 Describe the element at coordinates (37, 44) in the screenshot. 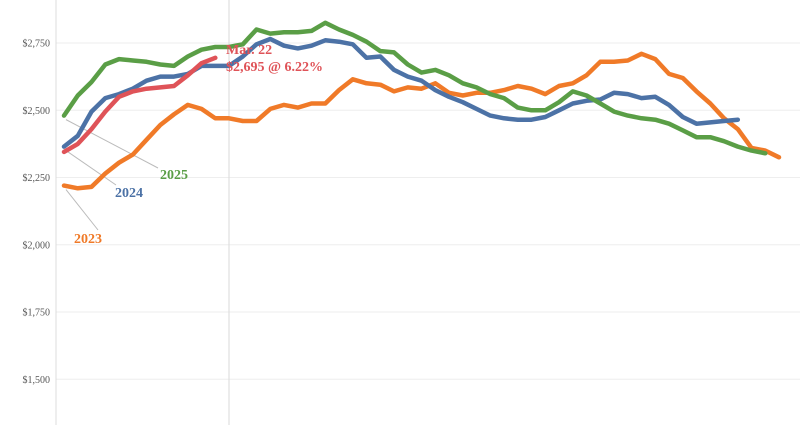

I see `y-tick-label-5: $2,750` at that location.